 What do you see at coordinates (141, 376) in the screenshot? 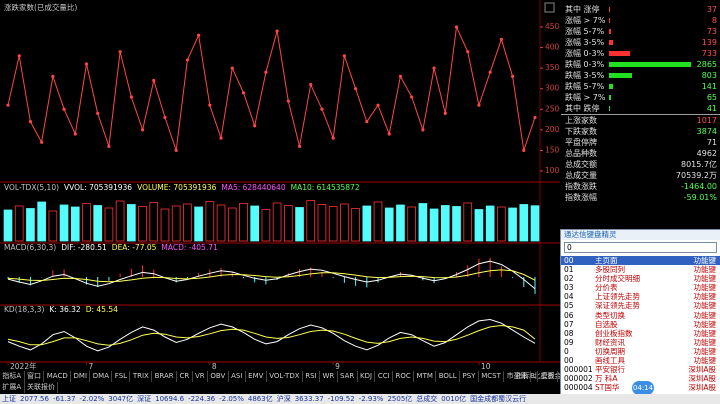
I see `tab: TRIX` at bounding box center [141, 376].